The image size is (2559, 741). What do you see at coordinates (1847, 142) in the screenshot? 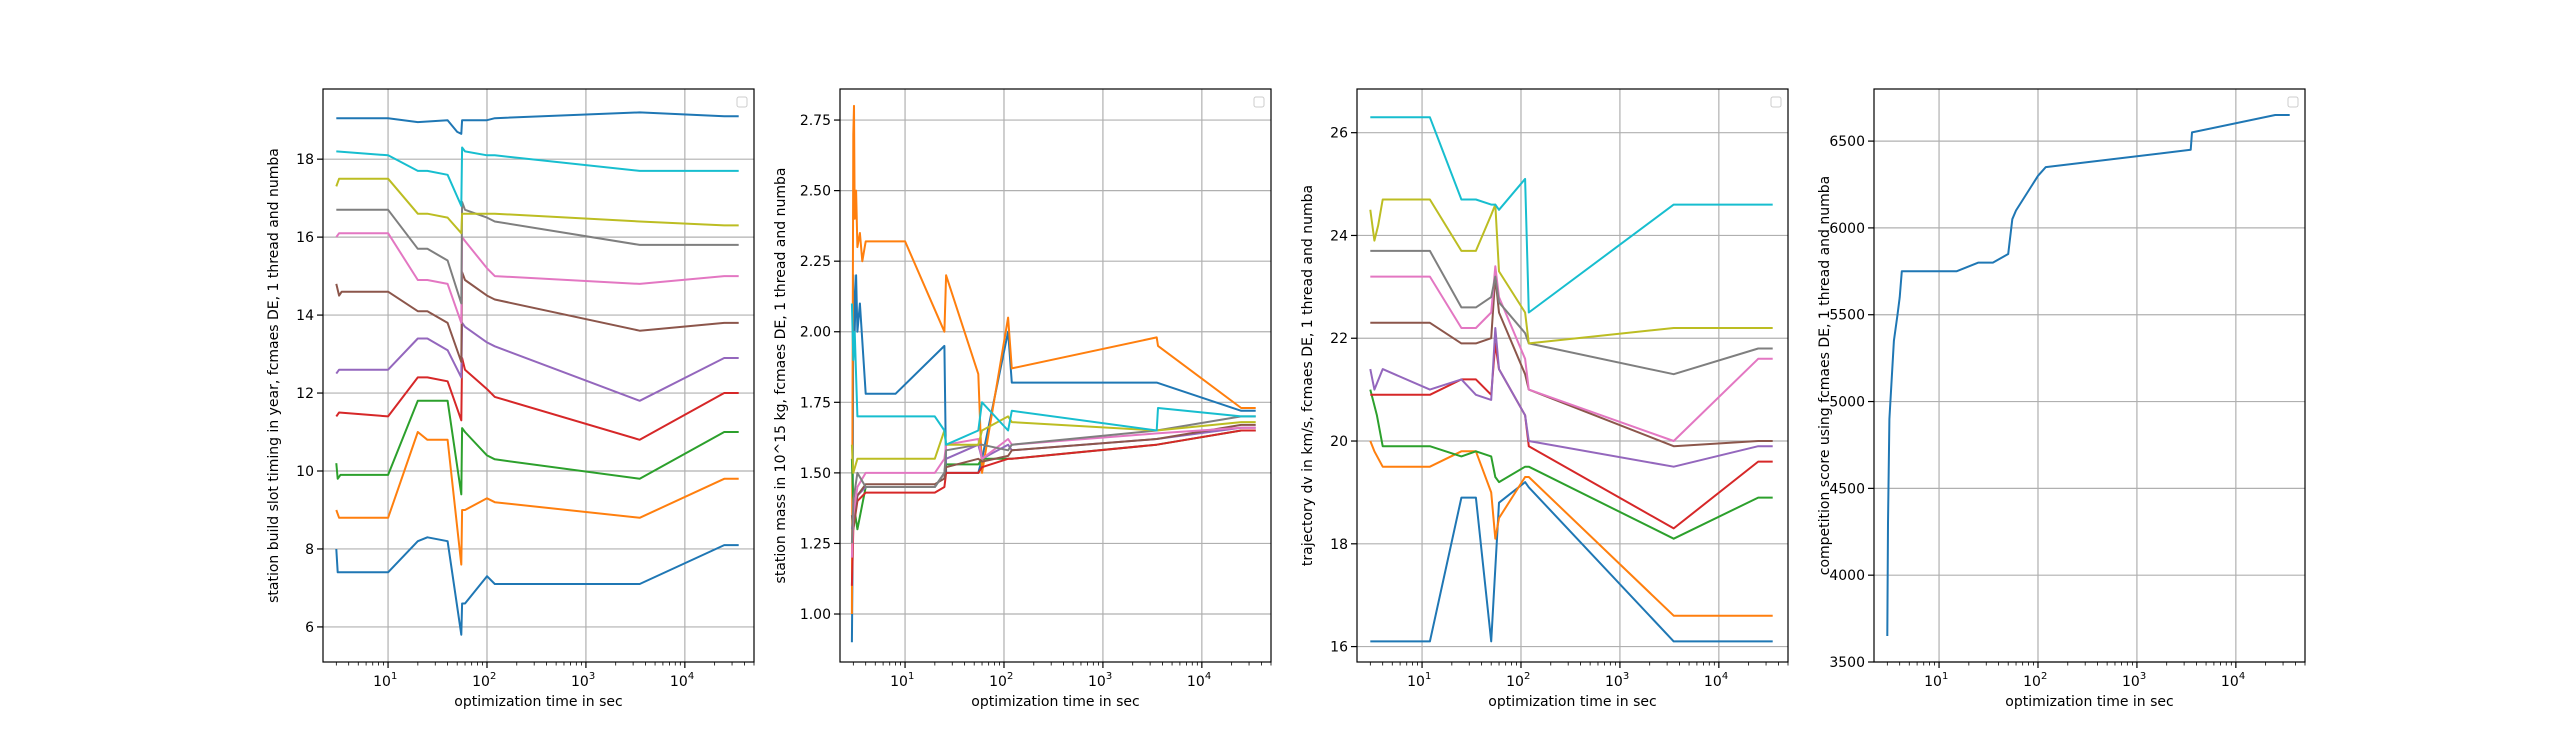
I see `y-tick-label: 6500` at bounding box center [1847, 142].